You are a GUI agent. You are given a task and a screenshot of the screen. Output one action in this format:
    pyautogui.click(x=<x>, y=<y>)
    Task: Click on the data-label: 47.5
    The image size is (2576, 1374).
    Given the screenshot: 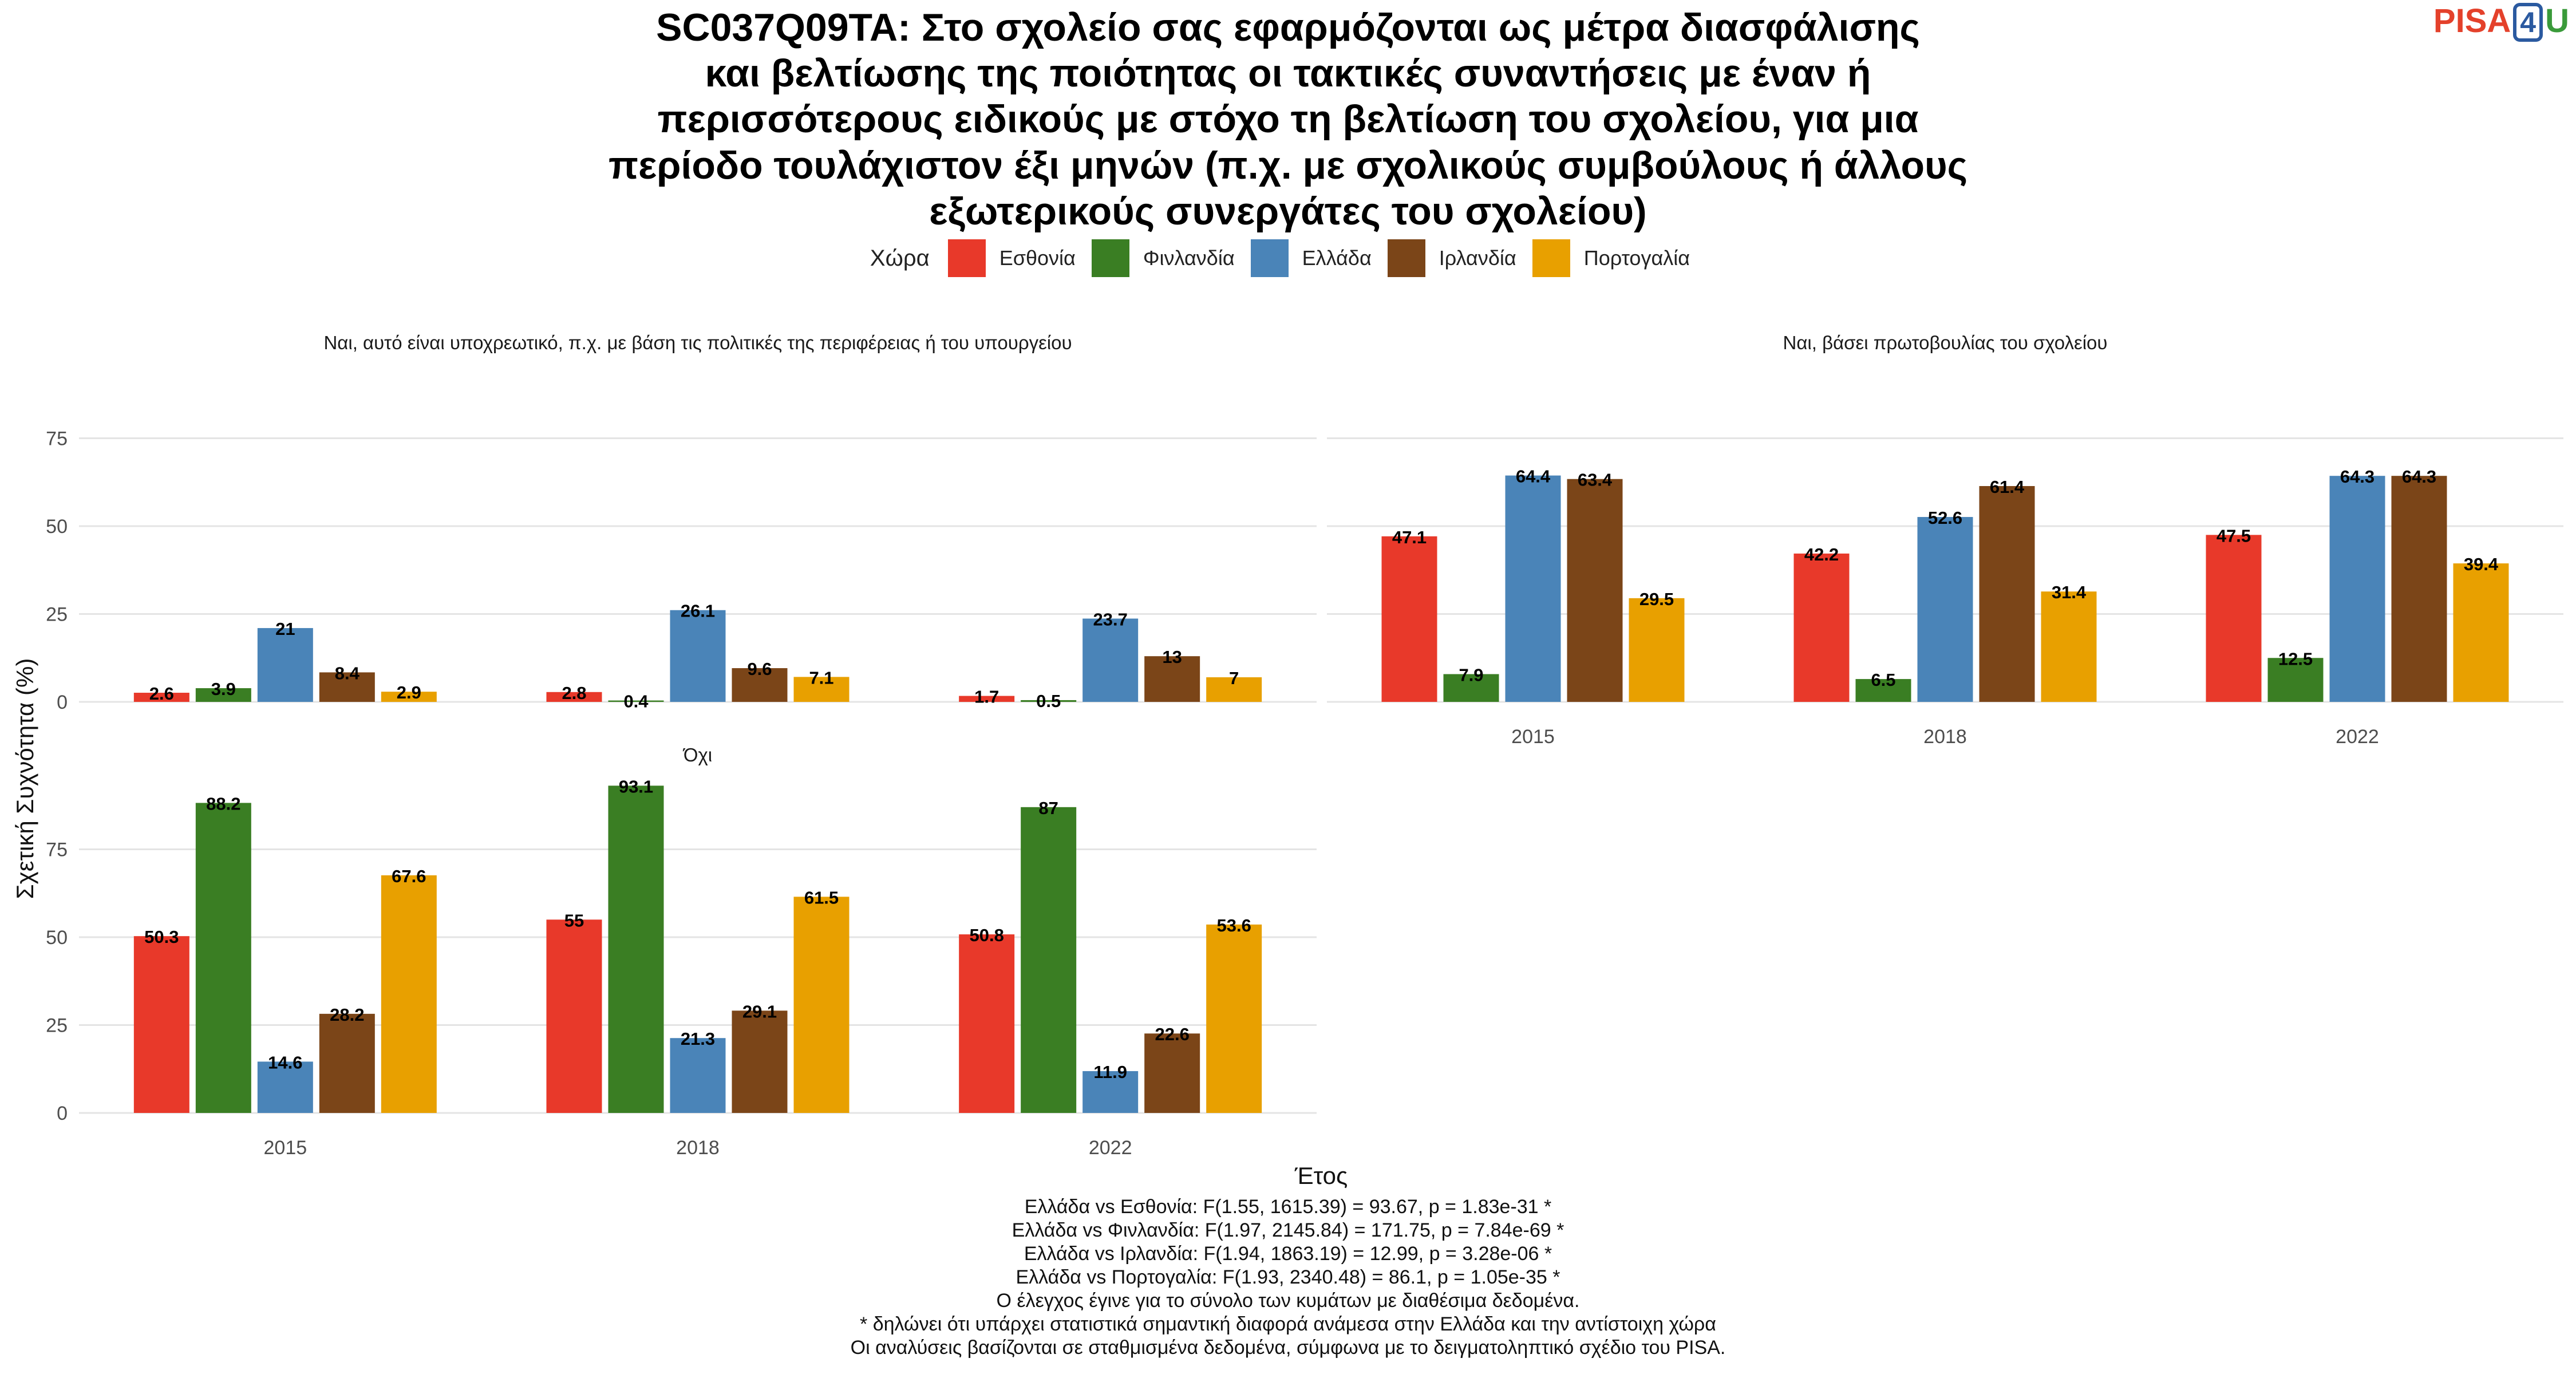 What is the action you would take?
    pyautogui.click(x=2234, y=536)
    